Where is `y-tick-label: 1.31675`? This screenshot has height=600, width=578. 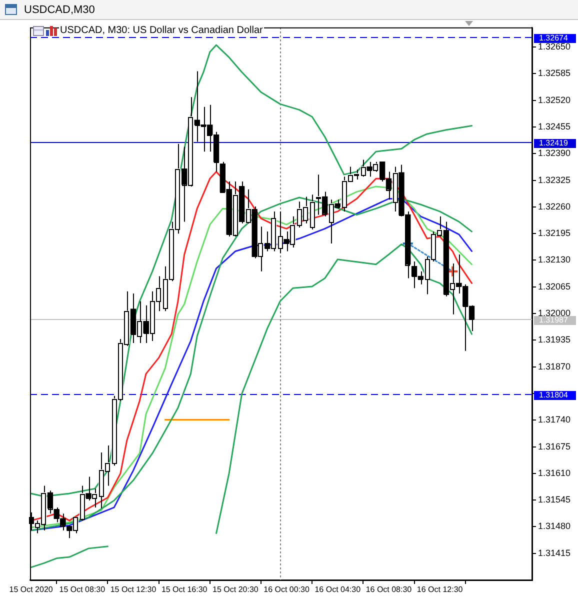 y-tick-label: 1.31675 is located at coordinates (554, 446).